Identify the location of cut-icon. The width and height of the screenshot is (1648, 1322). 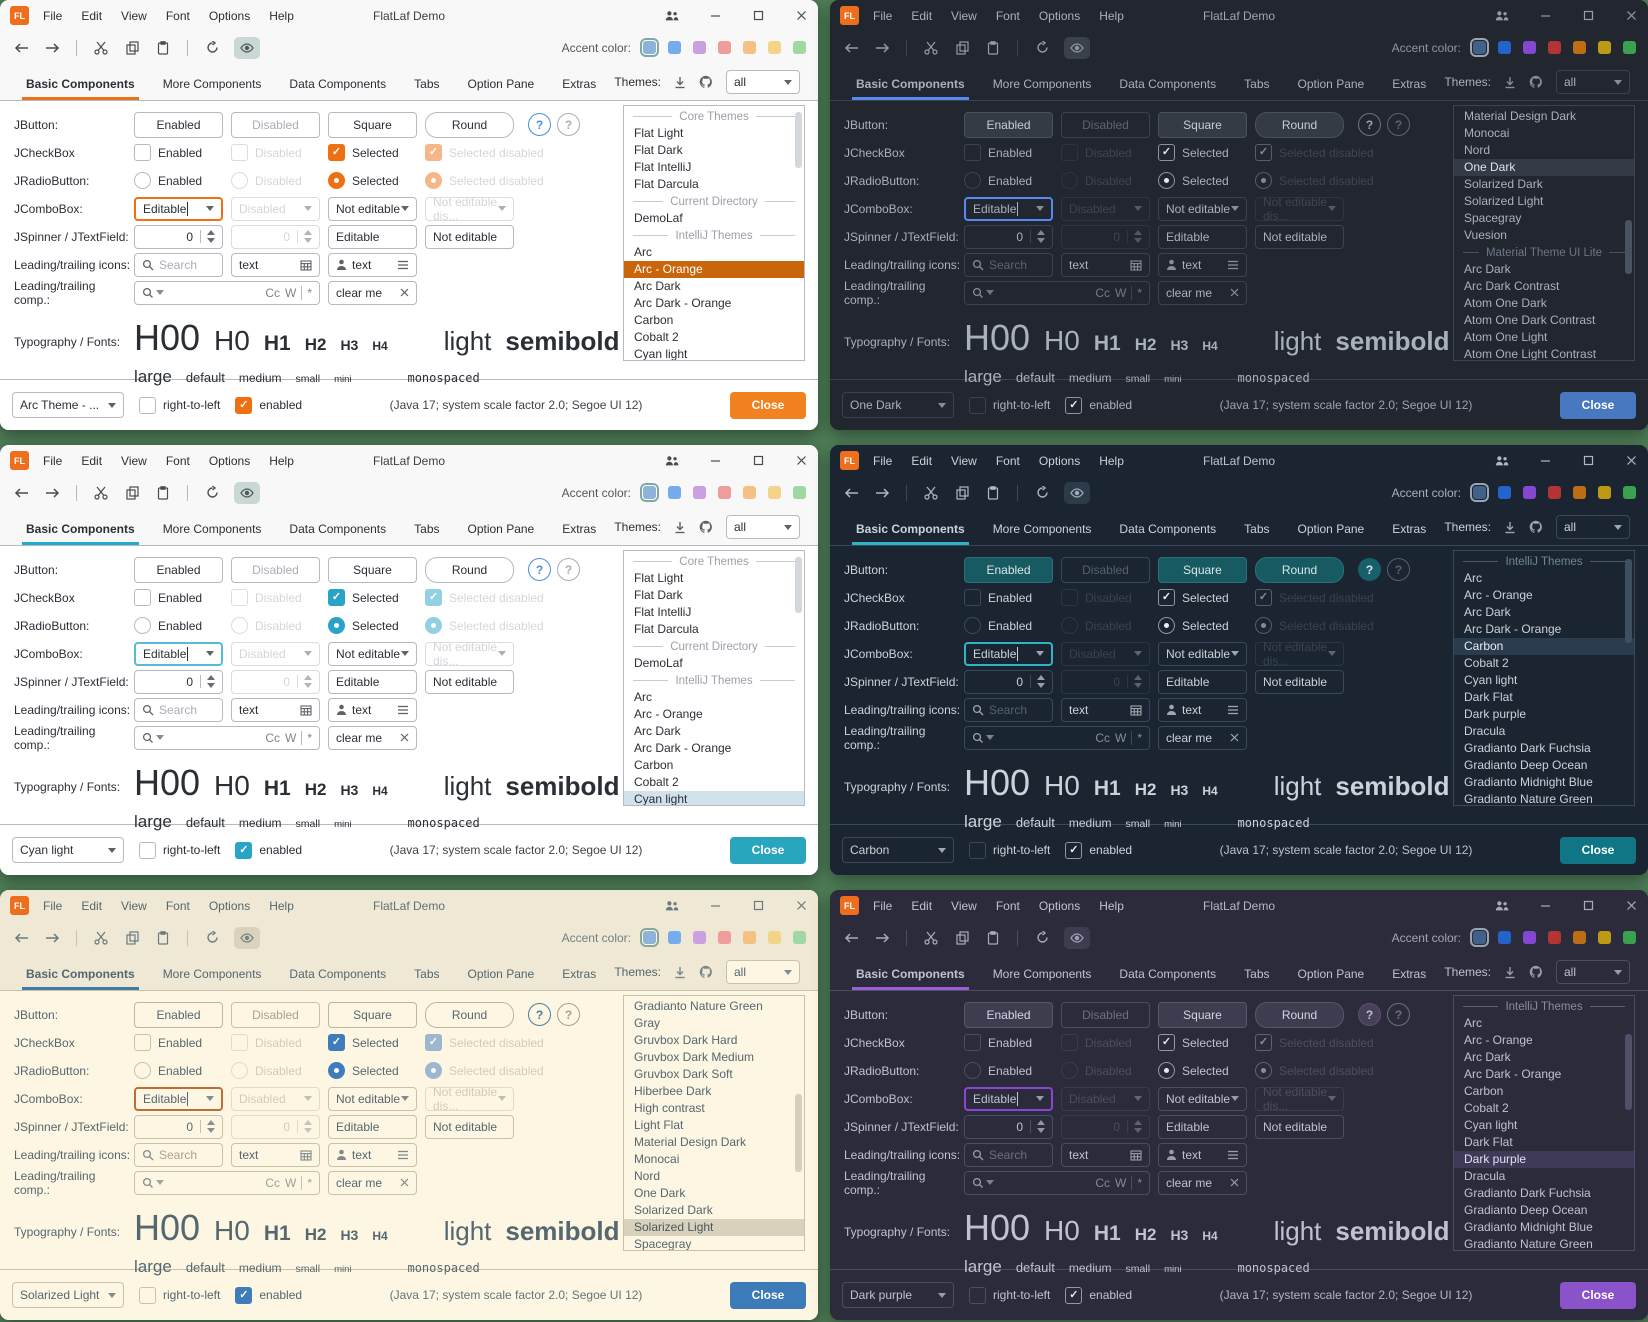
(931, 493).